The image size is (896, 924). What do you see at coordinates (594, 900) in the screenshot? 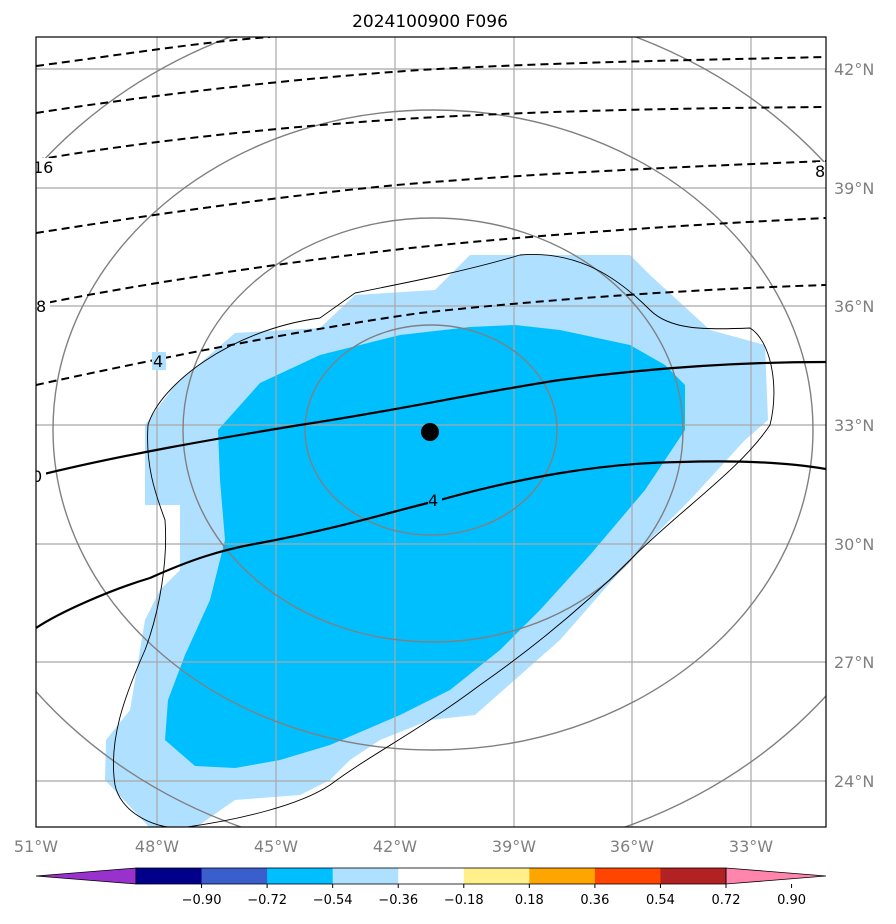
I see `colorbar-tick-label: 0.36` at bounding box center [594, 900].